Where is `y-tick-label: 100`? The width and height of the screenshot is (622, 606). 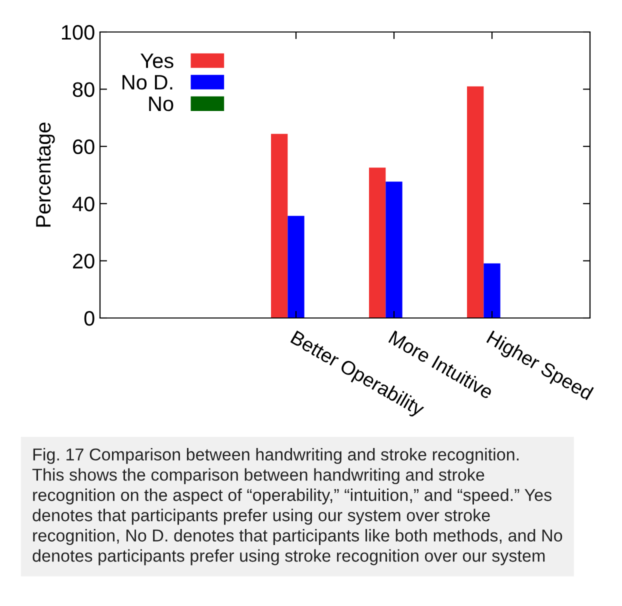
y-tick-label: 100 is located at coordinates (78, 32).